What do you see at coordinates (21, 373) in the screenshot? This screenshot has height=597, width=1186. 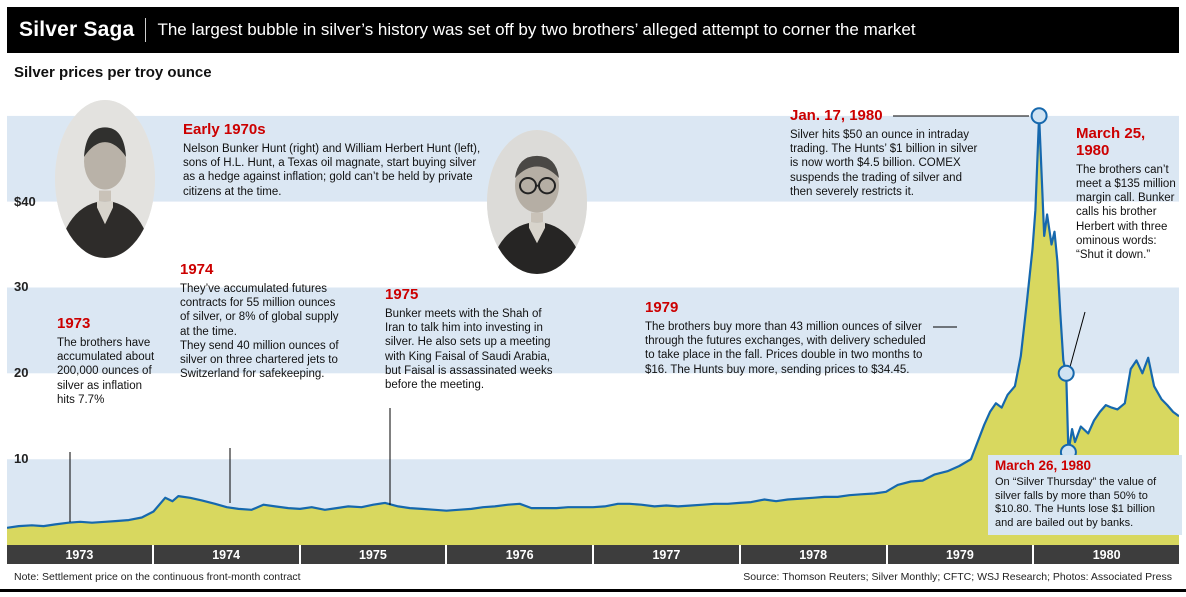 I see `y-tick-20: 20` at bounding box center [21, 373].